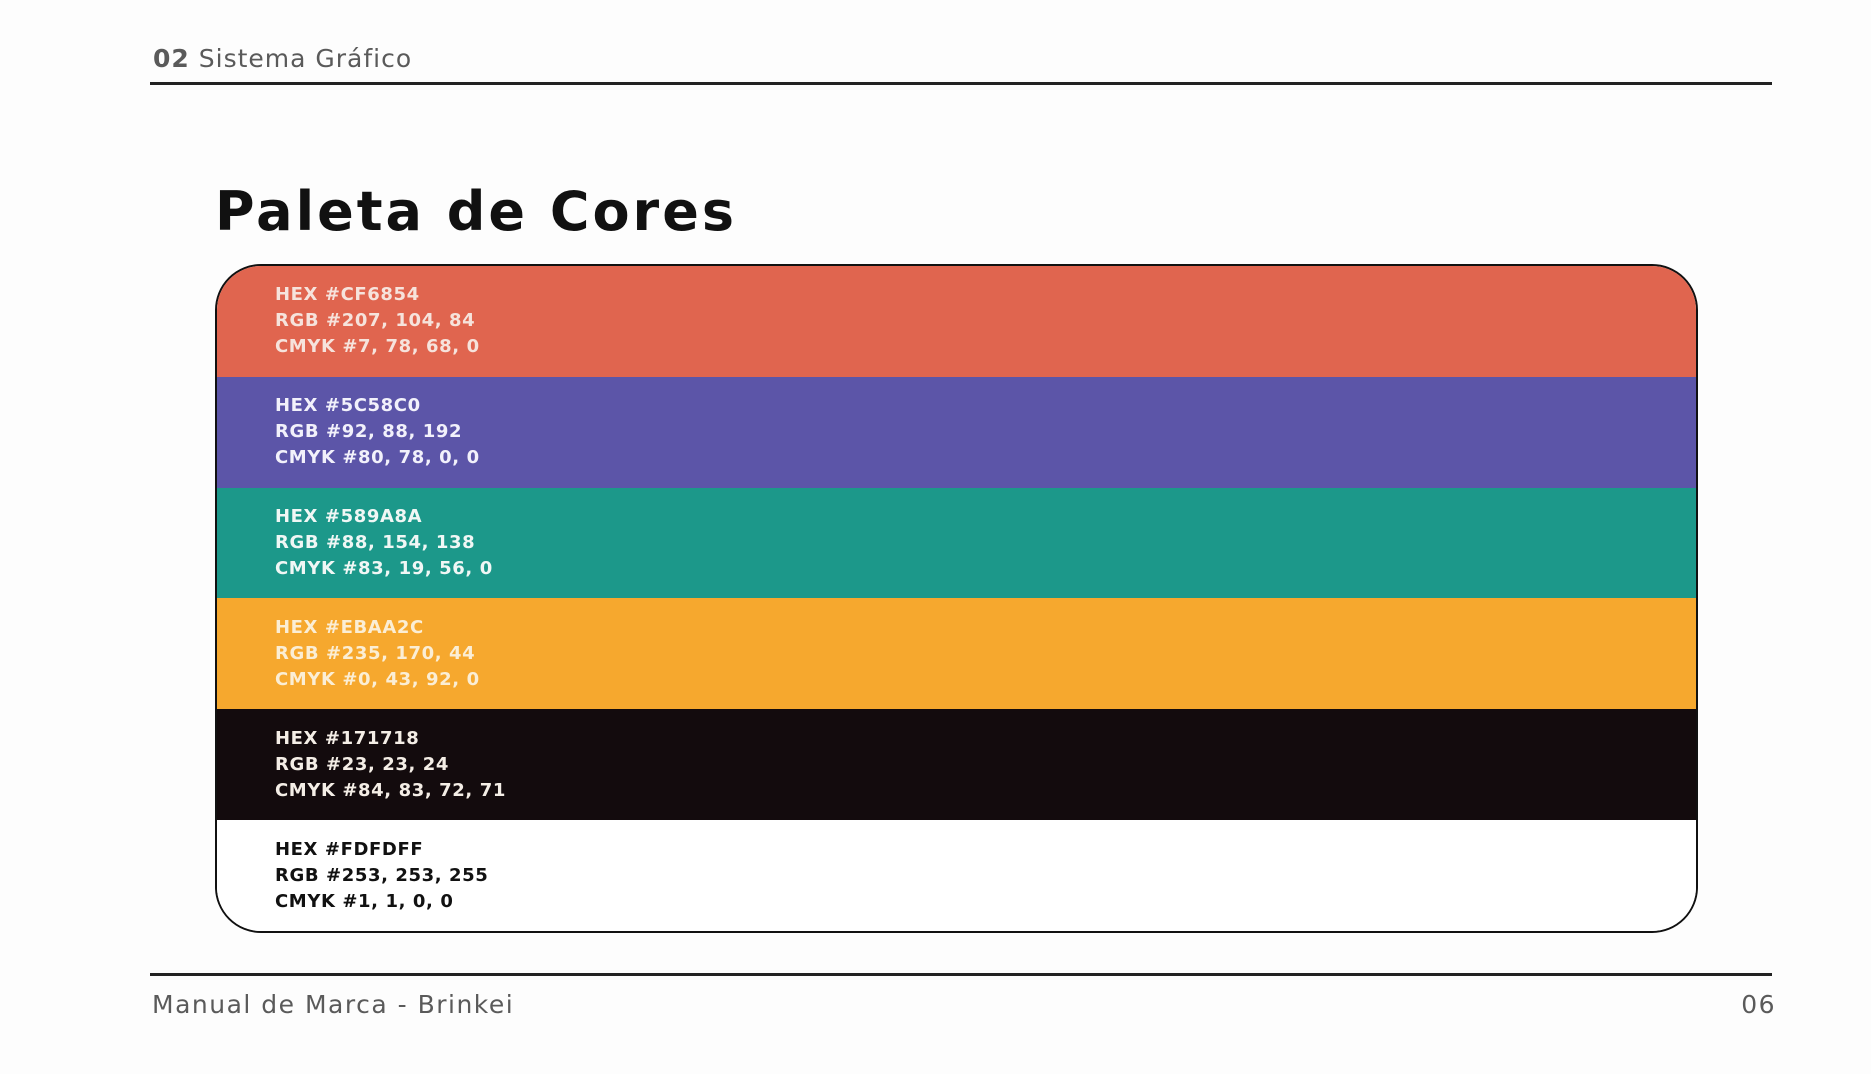 This screenshot has height=1074, width=1871. What do you see at coordinates (377, 679) in the screenshot?
I see `swatch-cmyk: CMYK #0, 43, 92, 0` at bounding box center [377, 679].